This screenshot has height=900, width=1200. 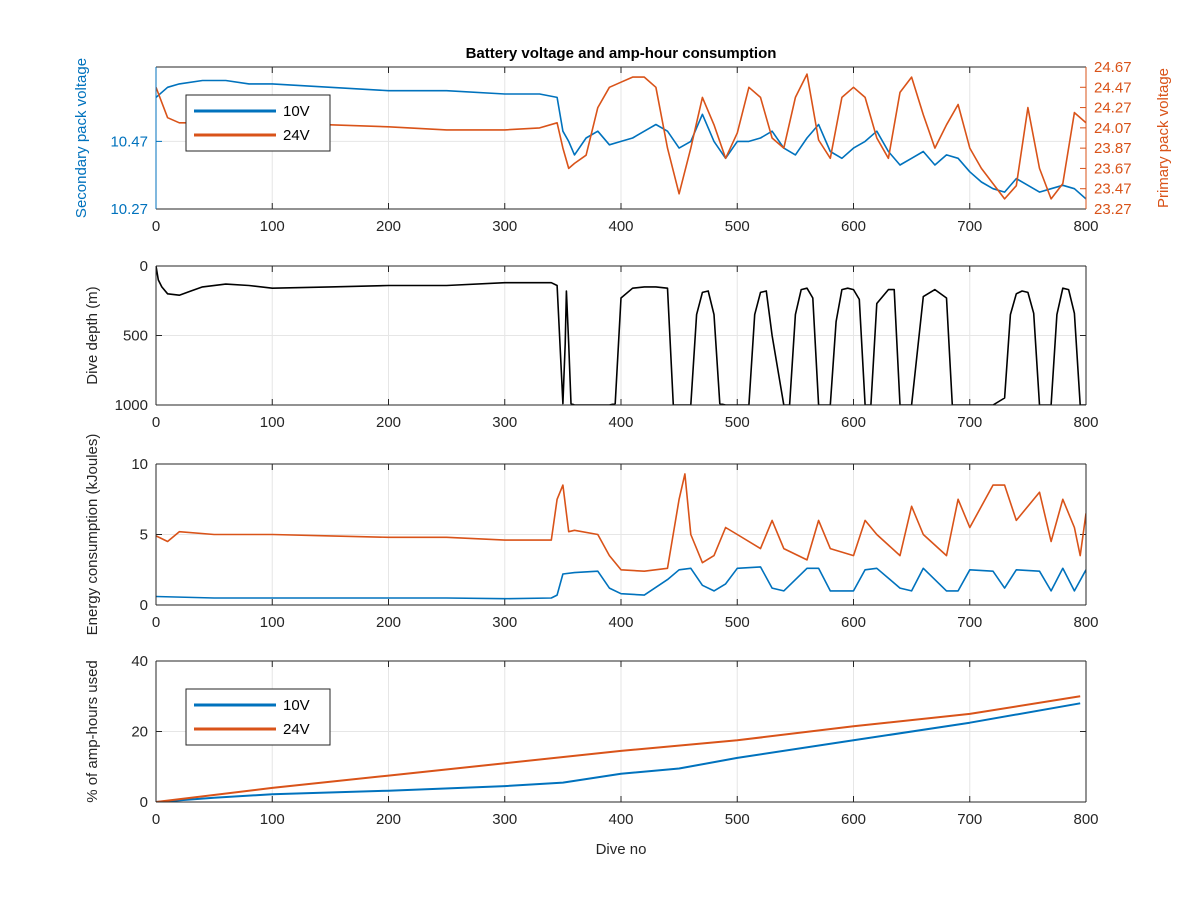 I want to click on y-tick-label: 1000, so click(x=131, y=405).